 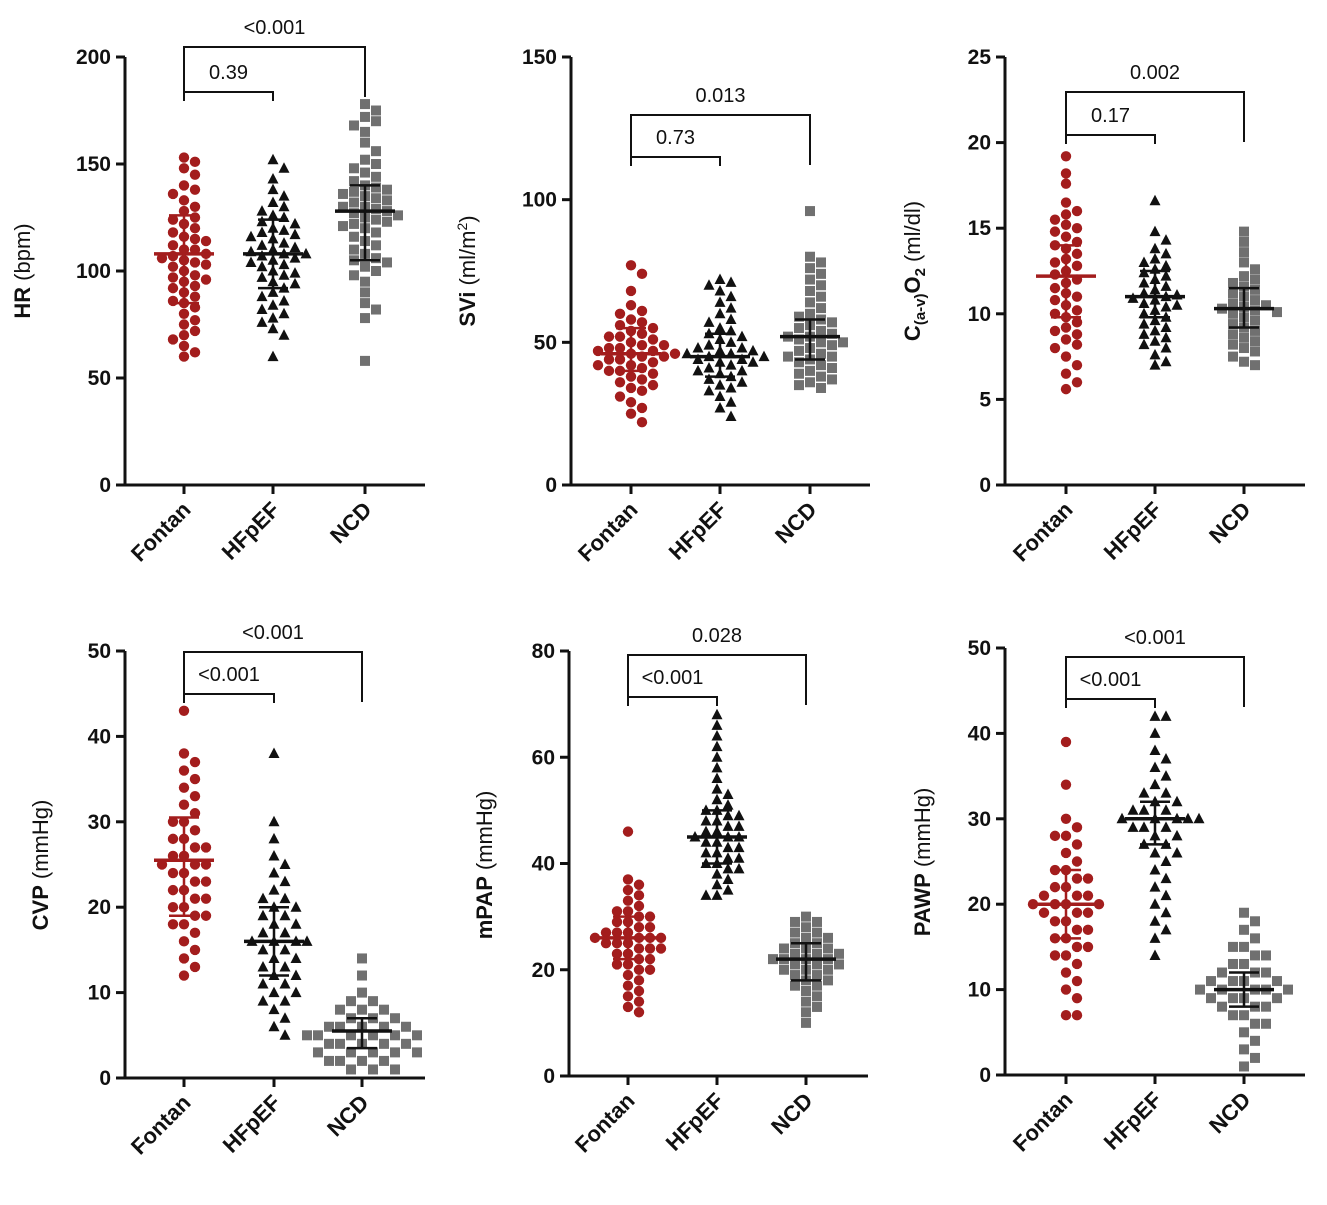 I want to click on category-label-fontan: Fontan, so click(x=1043, y=1122).